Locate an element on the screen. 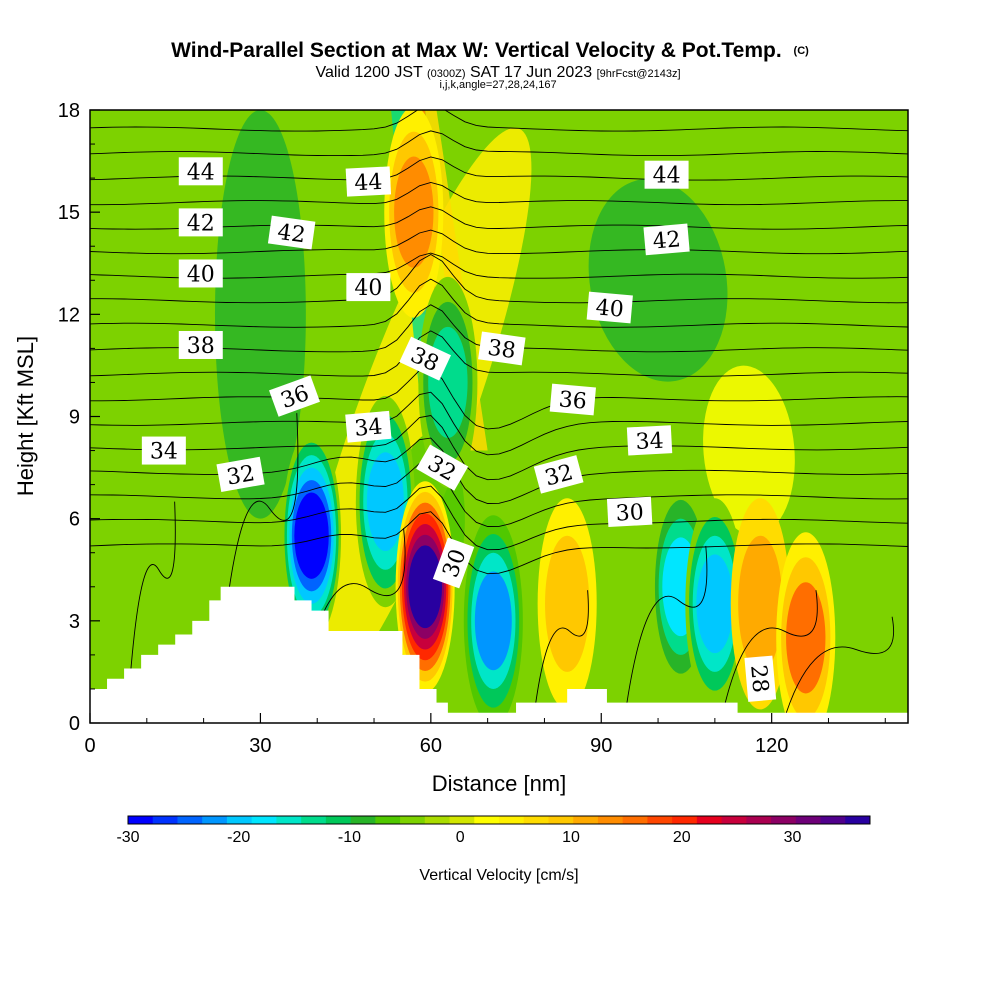  contour-label-text: 28 is located at coordinates (758, 679).